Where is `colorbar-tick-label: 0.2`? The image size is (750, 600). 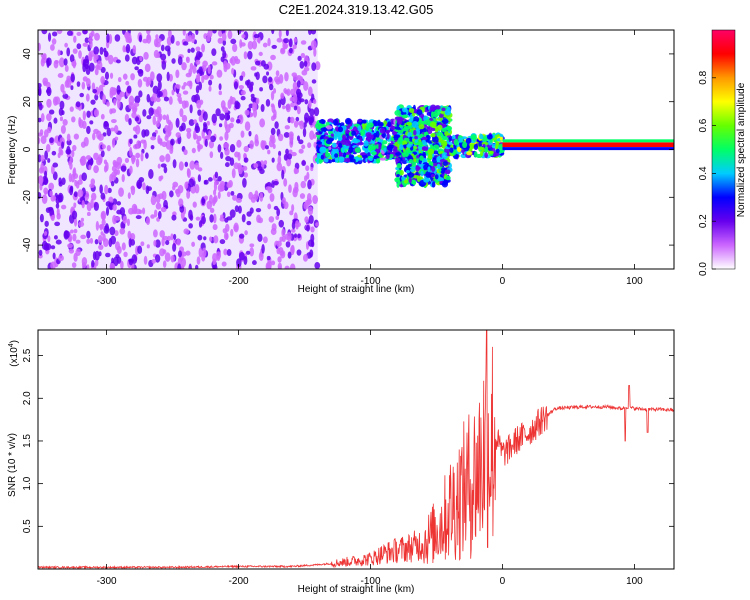
colorbar-tick-label: 0.2 is located at coordinates (703, 221).